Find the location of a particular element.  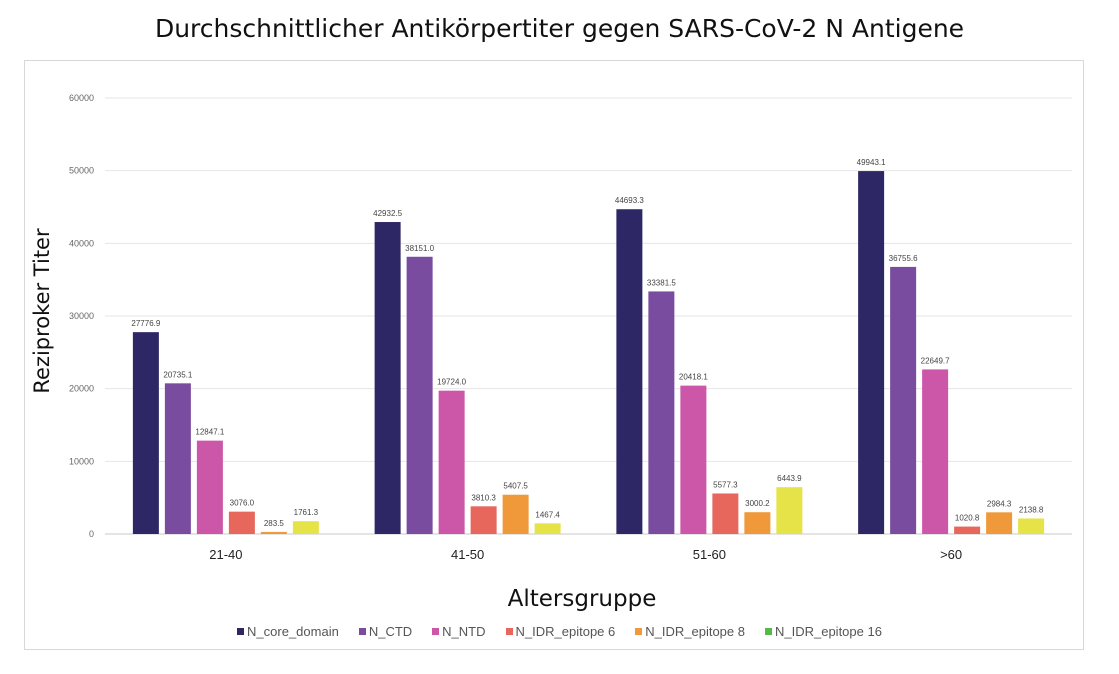

y-tick-label: 50000 is located at coordinates (81, 171).